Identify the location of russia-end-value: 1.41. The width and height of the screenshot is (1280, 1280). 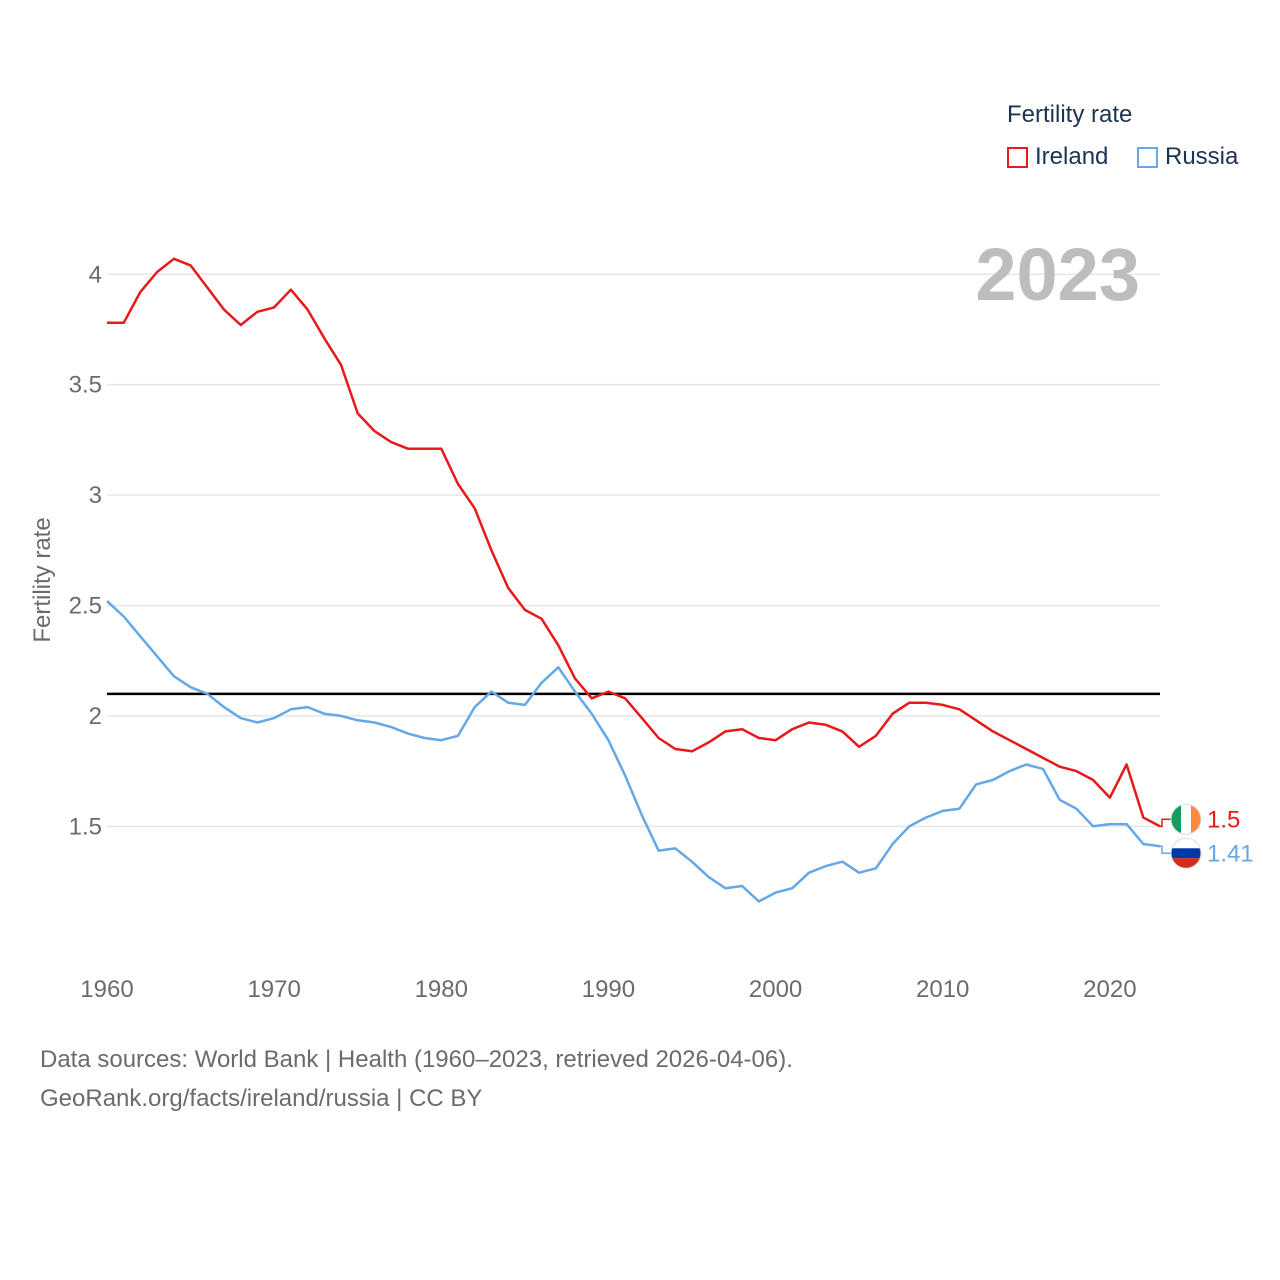
(1230, 853).